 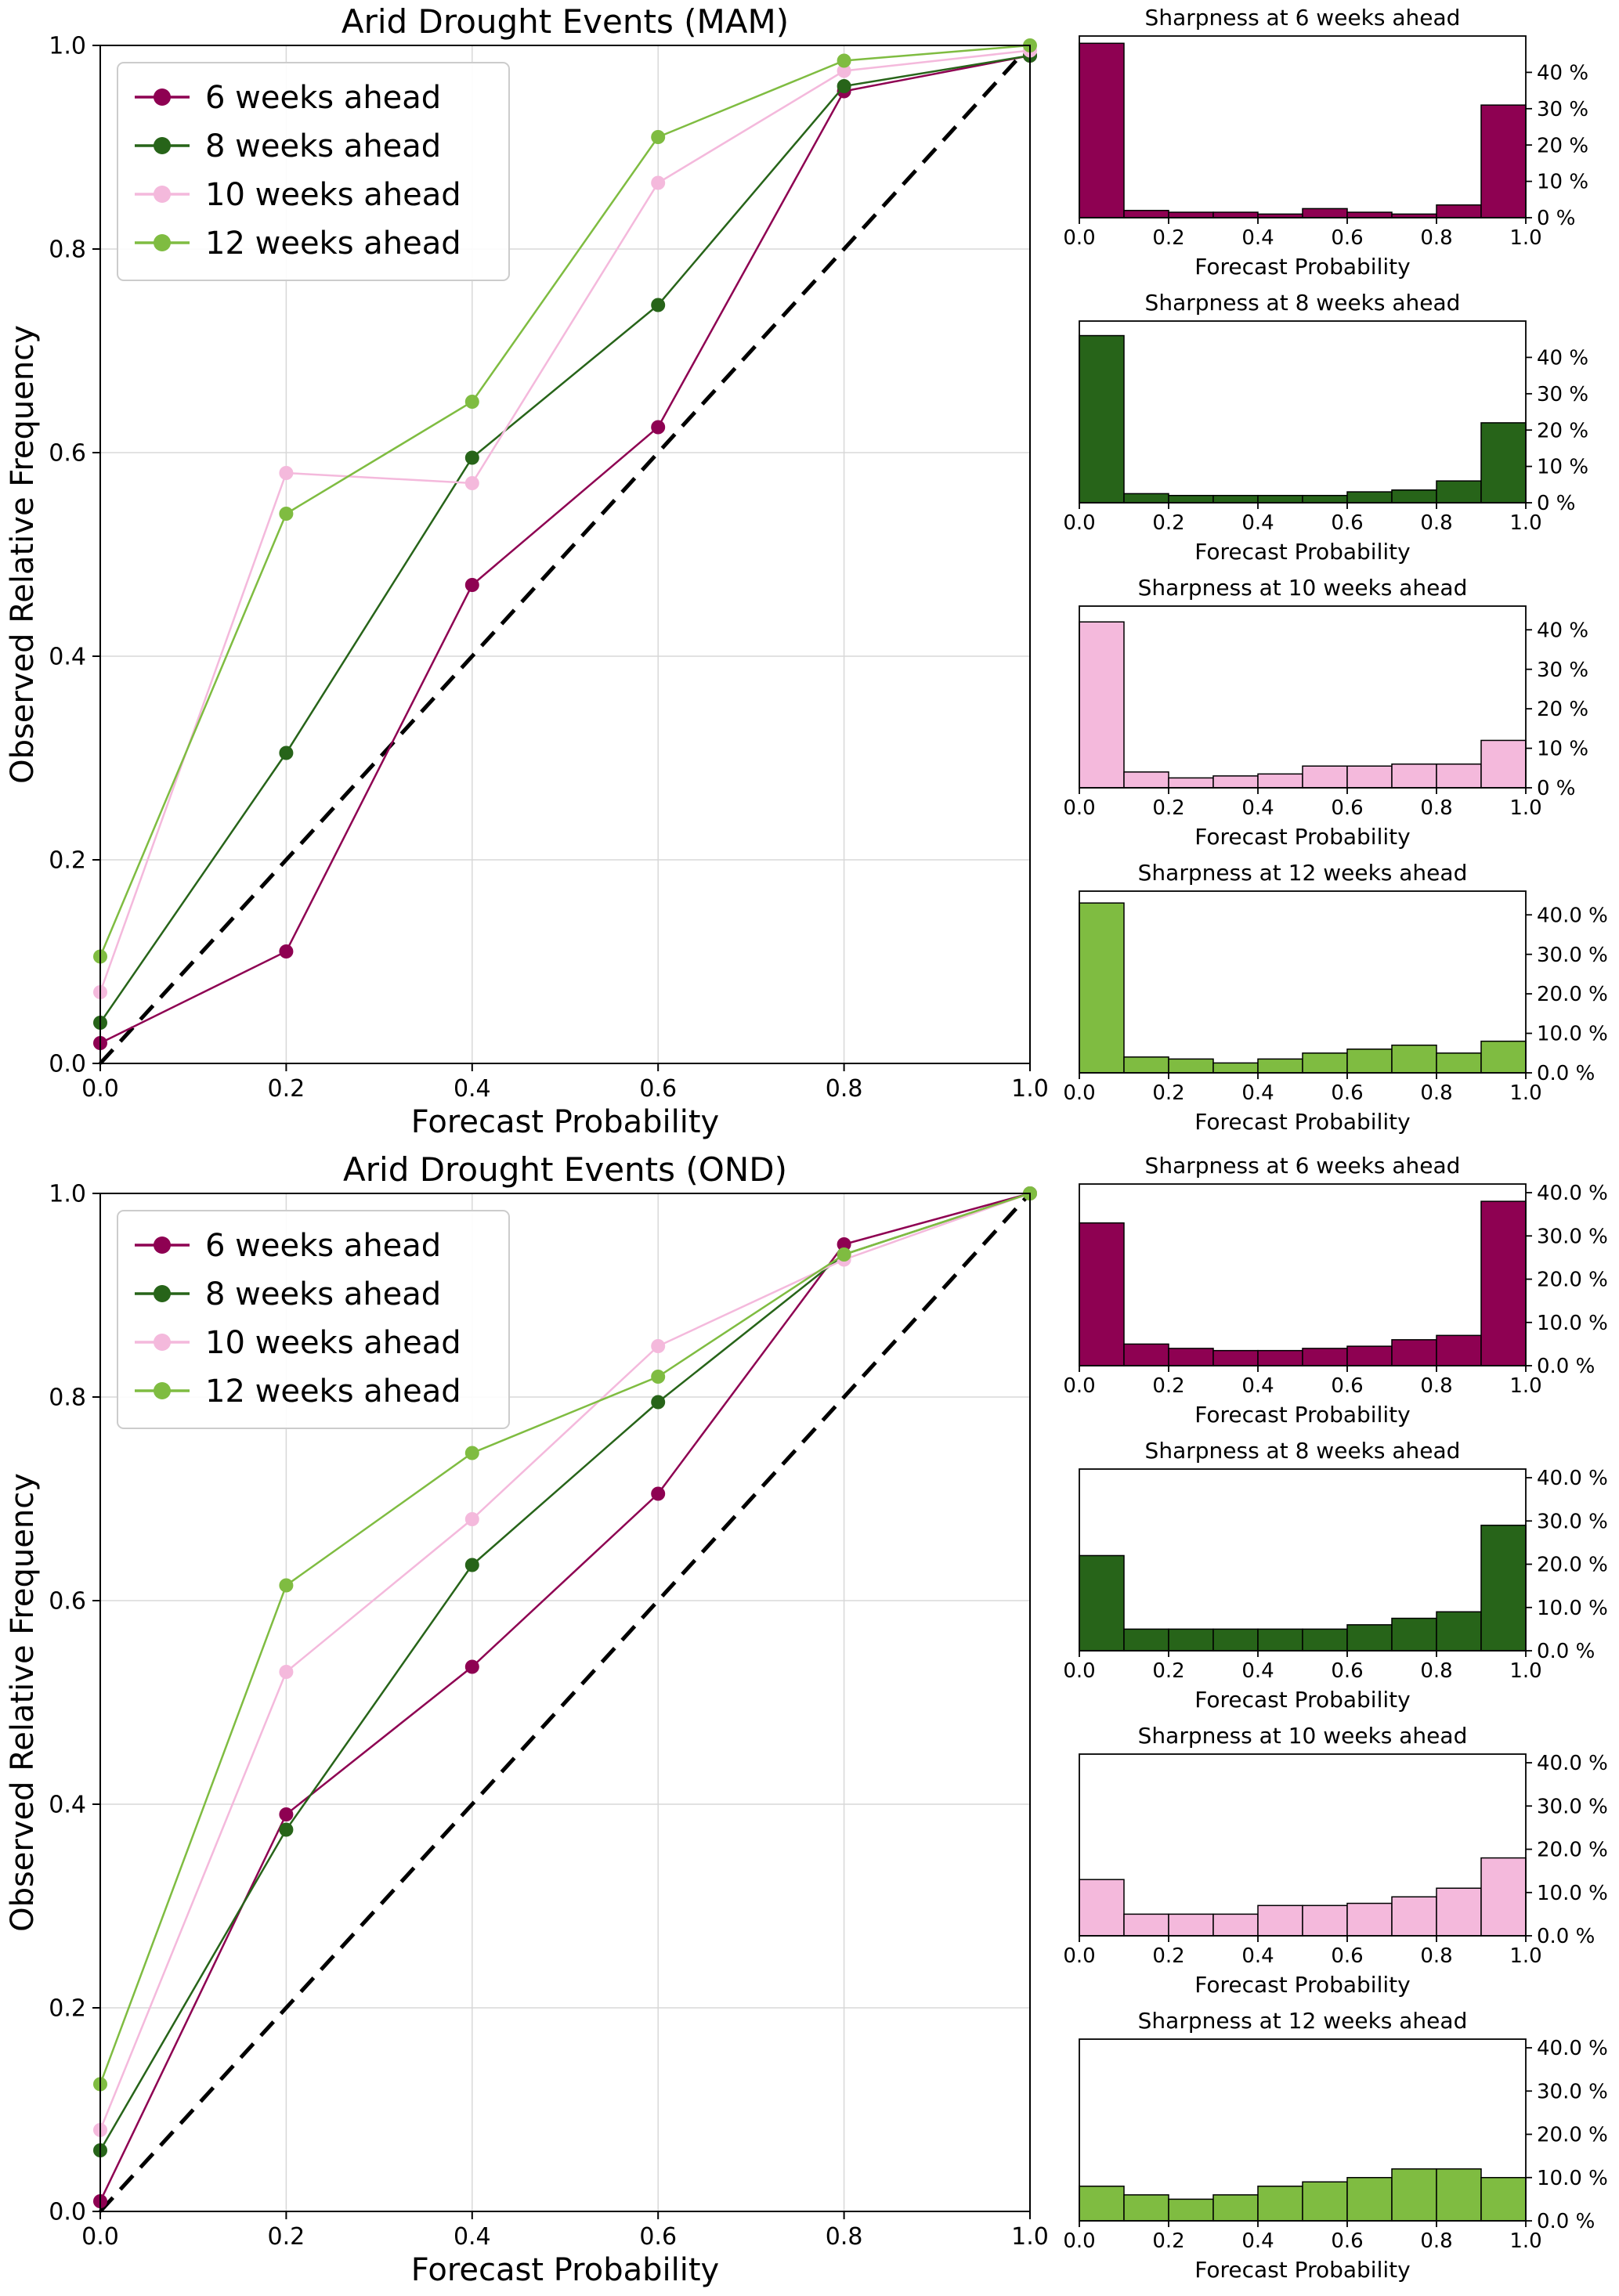 I want to click on y-tick-label: 30 %, so click(x=1562, y=670).